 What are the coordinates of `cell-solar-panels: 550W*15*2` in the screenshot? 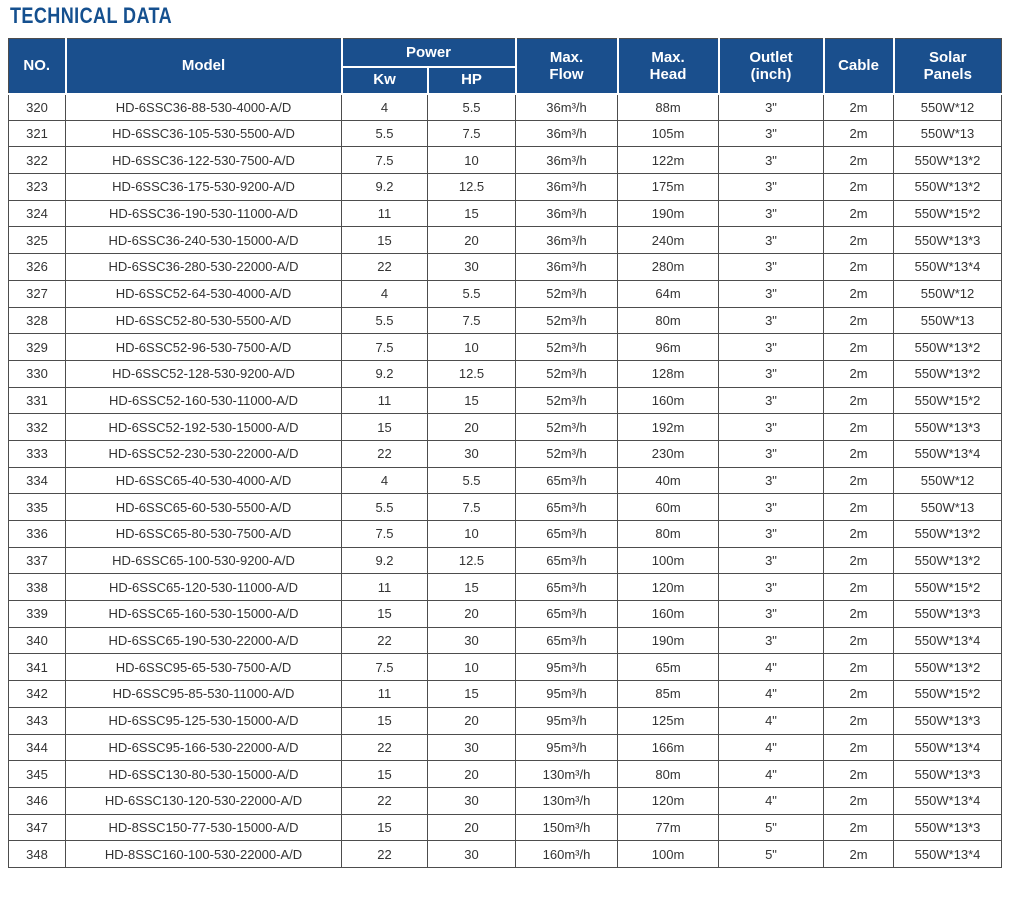 It's located at (948, 694).